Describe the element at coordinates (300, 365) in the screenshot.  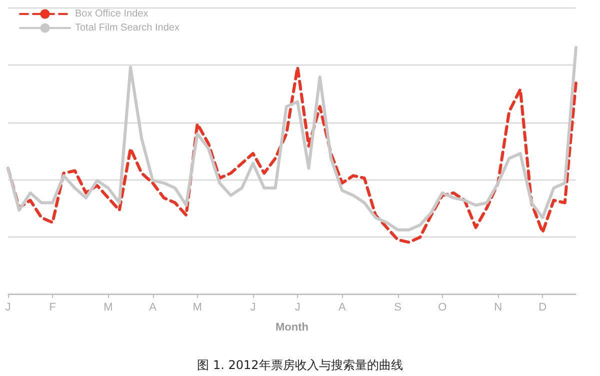
I see `text: 图 1. 2012年票房收入与搜索量的曲线` at that location.